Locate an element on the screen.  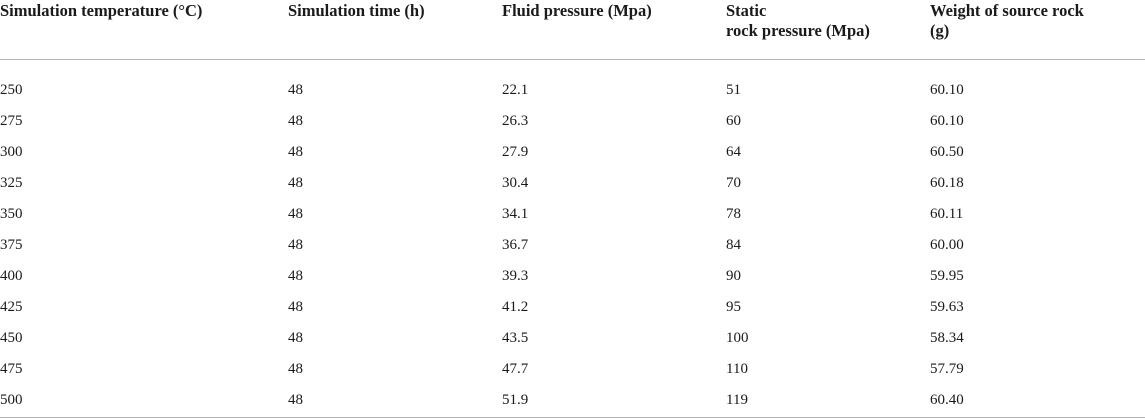
table-row: 475 48 47.7 110 57.79 is located at coordinates (572, 369).